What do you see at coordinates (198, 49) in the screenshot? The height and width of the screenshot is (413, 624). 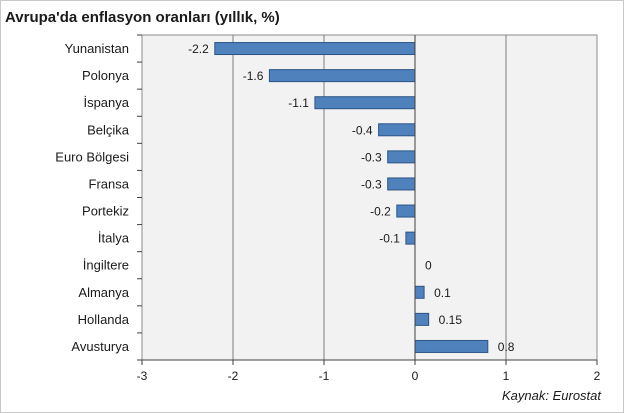 I see `data-label: -2.2` at bounding box center [198, 49].